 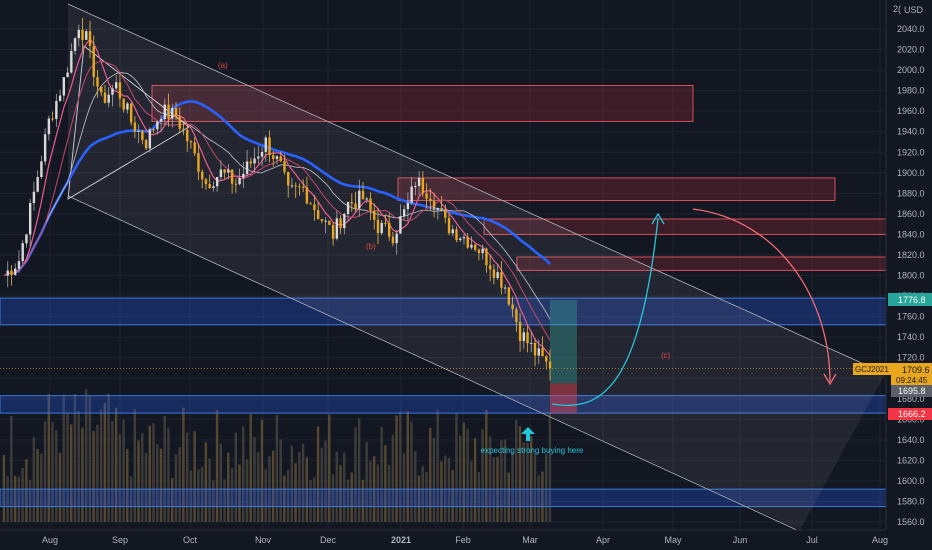 What do you see at coordinates (911, 337) in the screenshot?
I see `y-tick-label: 1740.0` at bounding box center [911, 337].